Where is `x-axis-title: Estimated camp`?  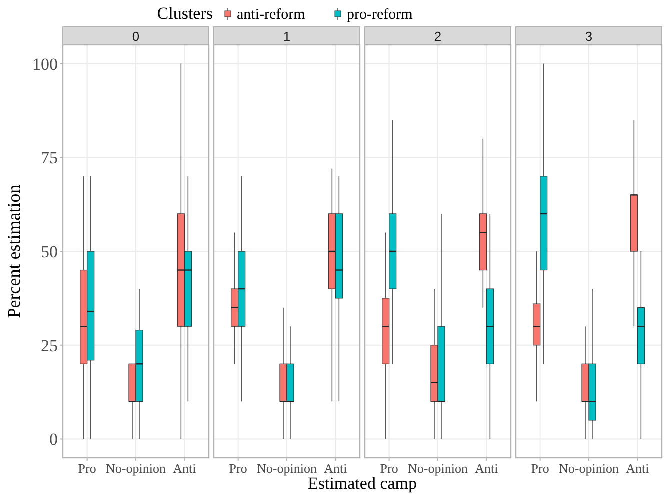 x-axis-title: Estimated camp is located at coordinates (363, 483).